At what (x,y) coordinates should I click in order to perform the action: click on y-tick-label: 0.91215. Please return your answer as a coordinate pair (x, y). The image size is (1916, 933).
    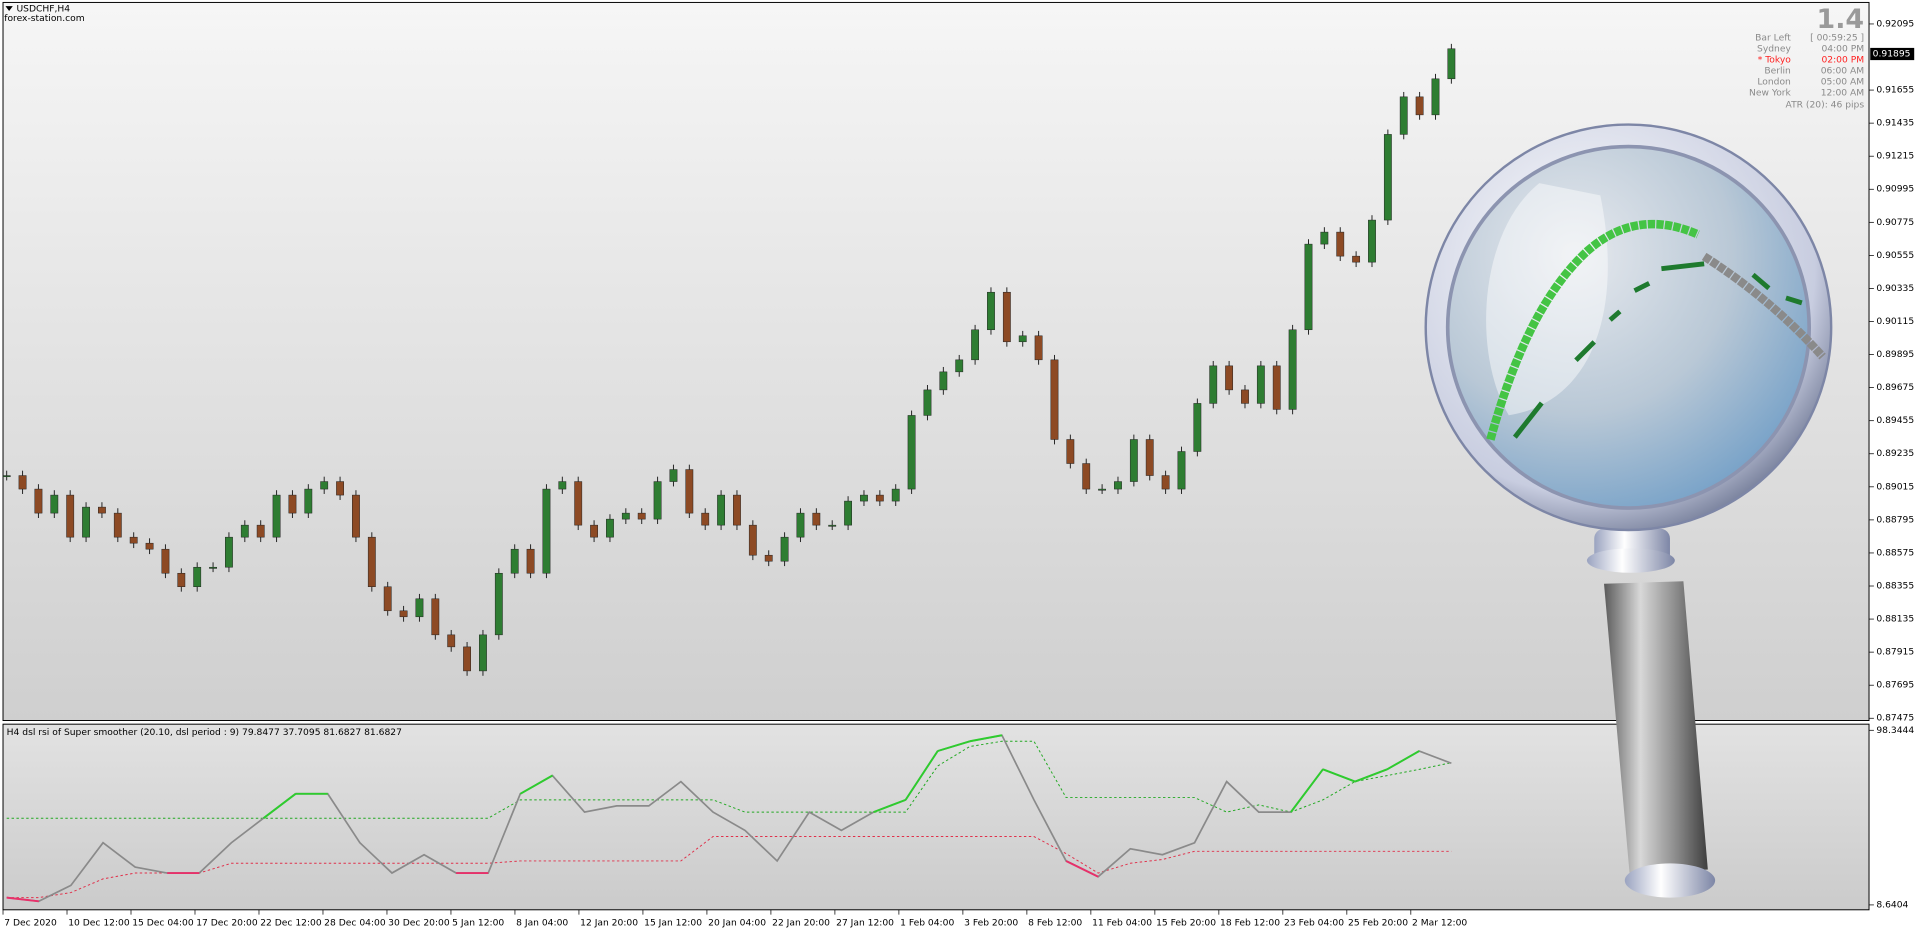
    Looking at the image, I should click on (1895, 157).